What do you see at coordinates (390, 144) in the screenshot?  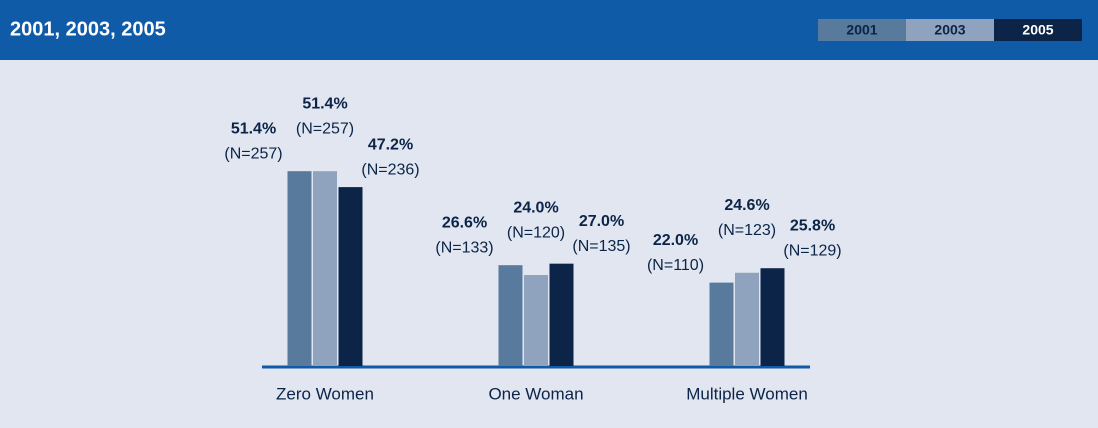 I see `data-label: 47.2%` at bounding box center [390, 144].